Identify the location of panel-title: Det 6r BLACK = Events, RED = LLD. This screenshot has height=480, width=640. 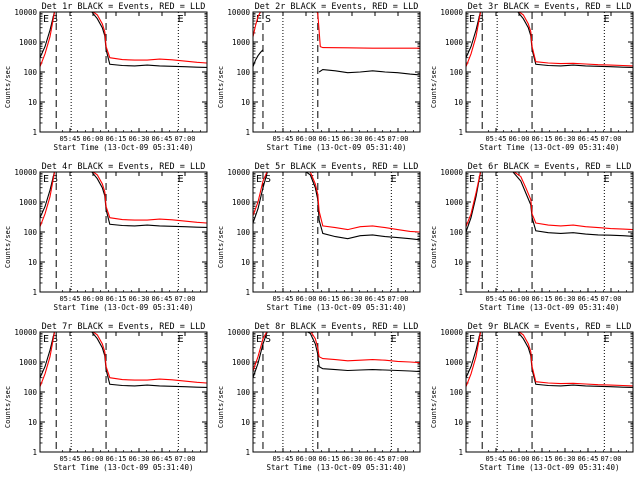
(550, 167).